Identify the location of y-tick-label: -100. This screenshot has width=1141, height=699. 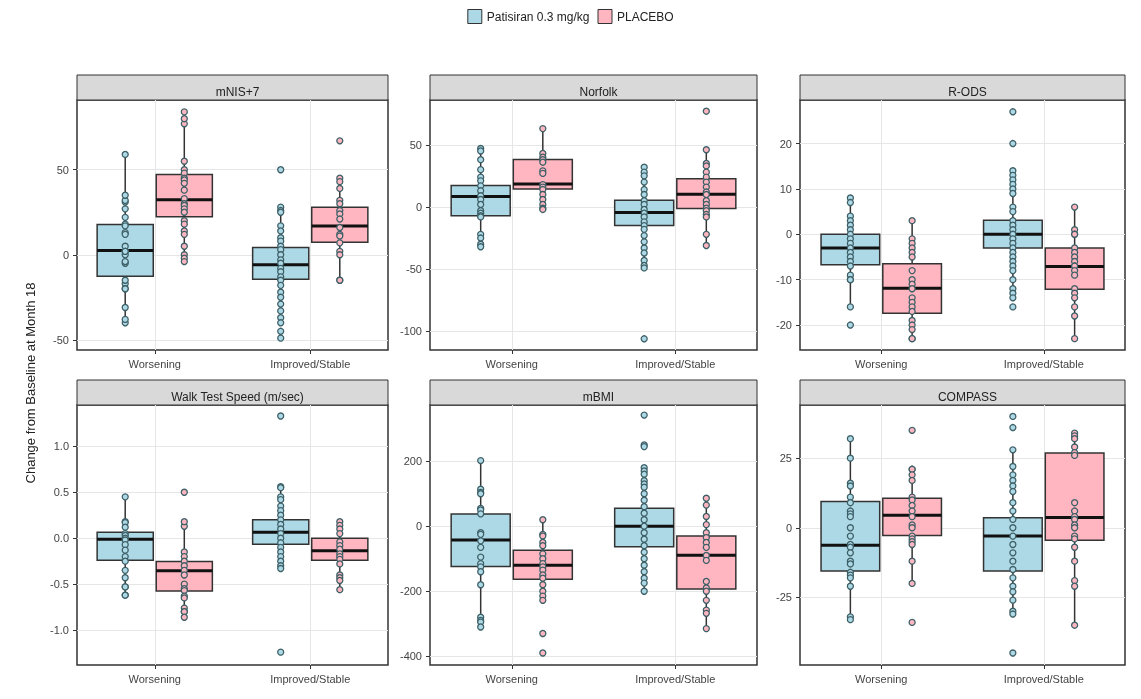
(410, 331).